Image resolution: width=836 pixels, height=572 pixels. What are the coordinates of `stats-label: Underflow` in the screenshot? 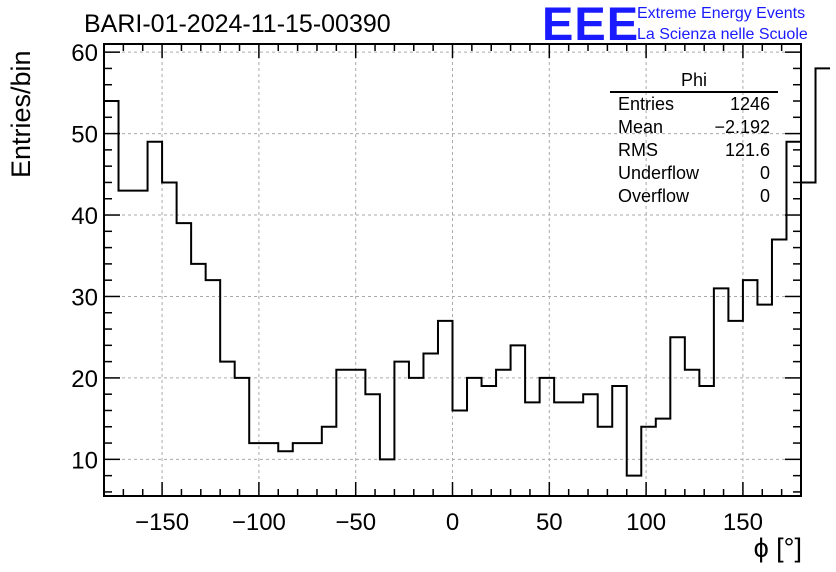 It's located at (659, 173).